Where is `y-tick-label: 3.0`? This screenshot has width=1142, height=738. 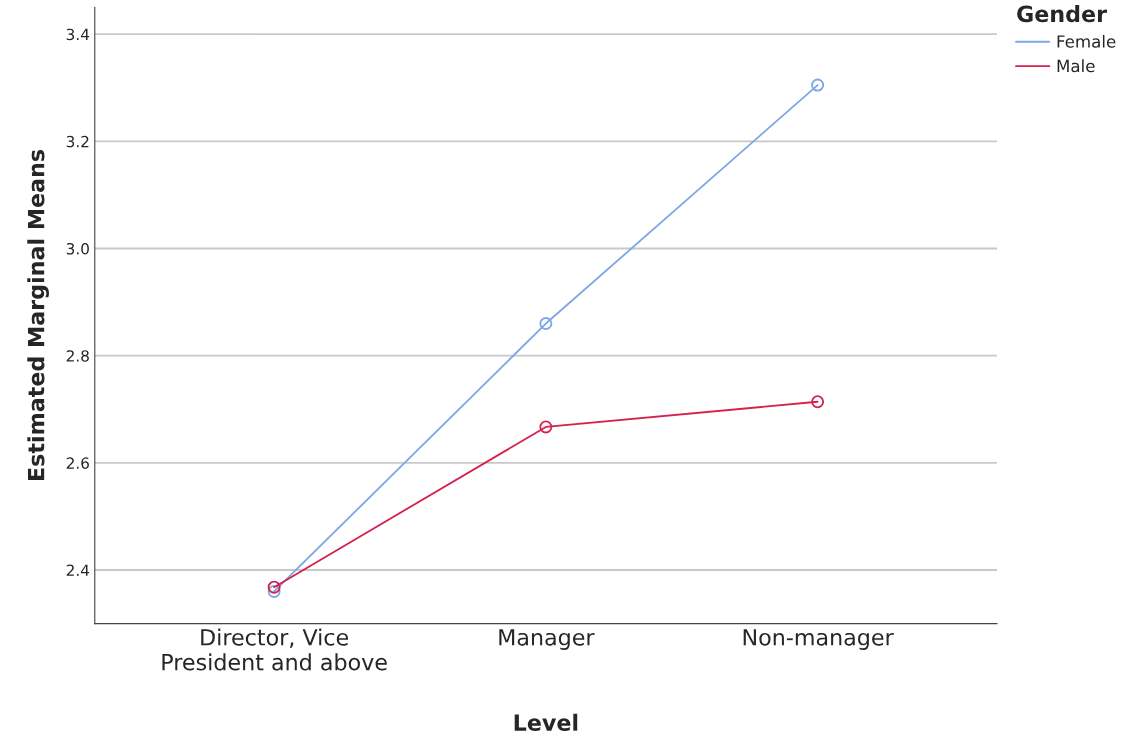 y-tick-label: 3.0 is located at coordinates (77, 248).